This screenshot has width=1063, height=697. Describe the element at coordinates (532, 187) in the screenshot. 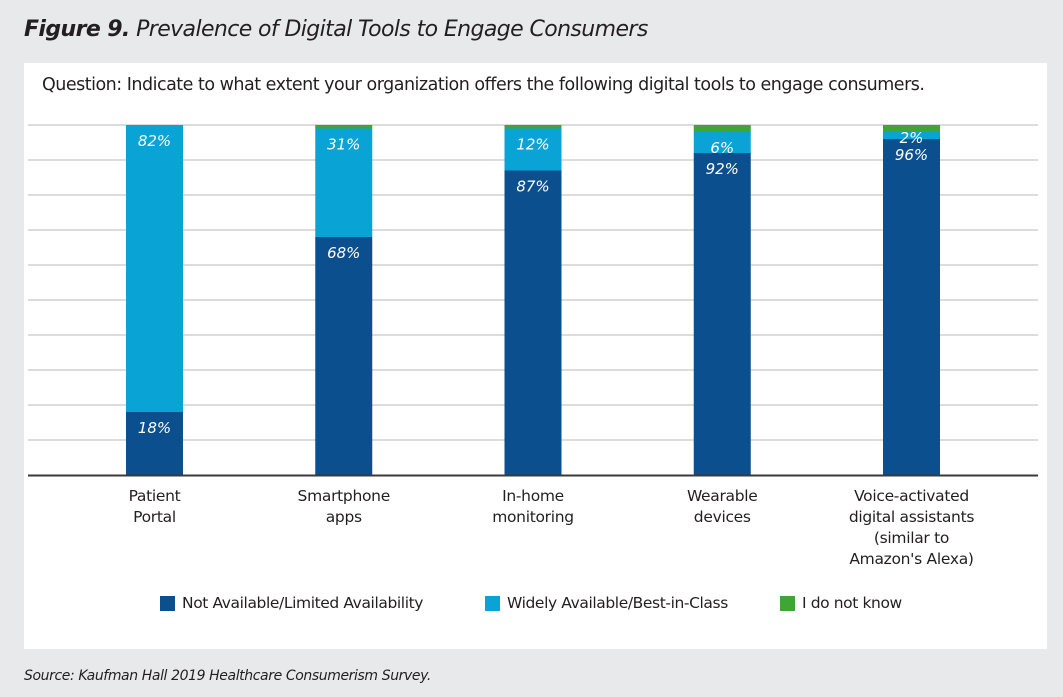

I see `data-label: 87%` at that location.